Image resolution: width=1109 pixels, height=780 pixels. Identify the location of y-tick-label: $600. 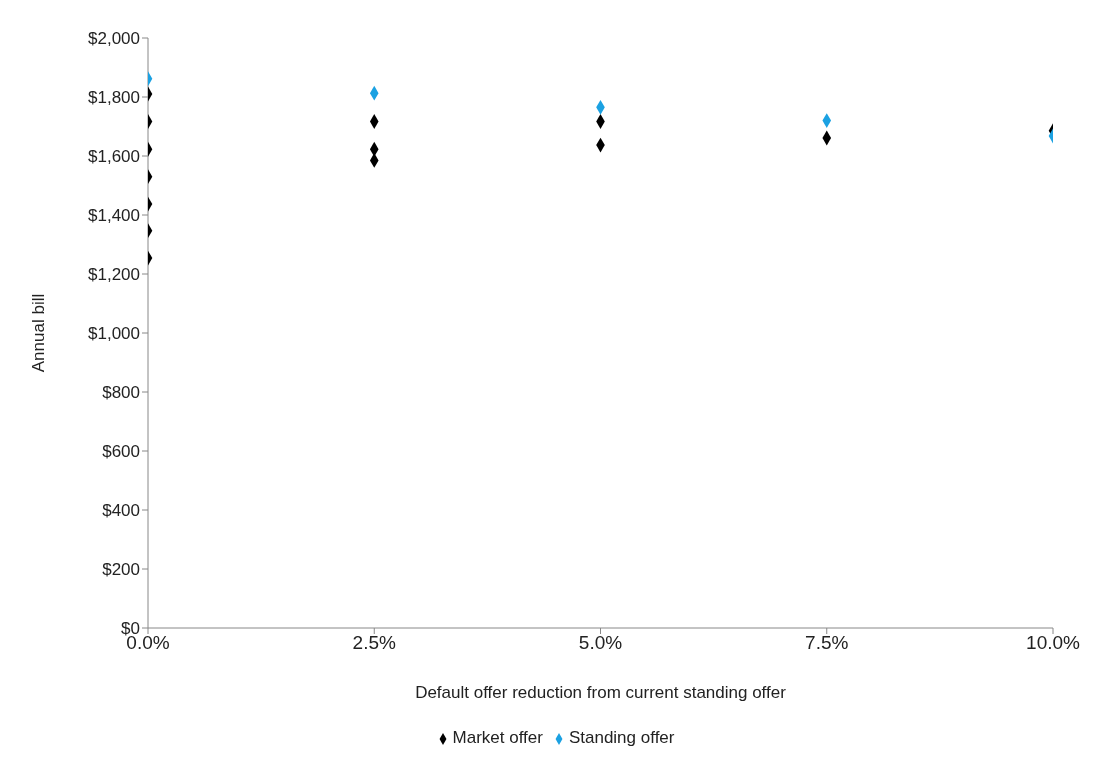
(121, 452).